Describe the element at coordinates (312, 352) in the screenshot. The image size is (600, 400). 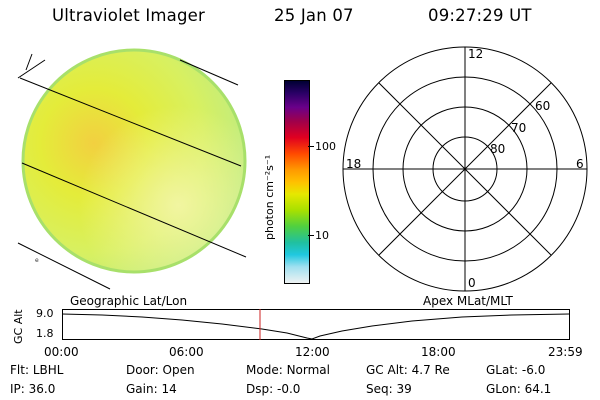
I see `xtick-1200: 12:00` at that location.